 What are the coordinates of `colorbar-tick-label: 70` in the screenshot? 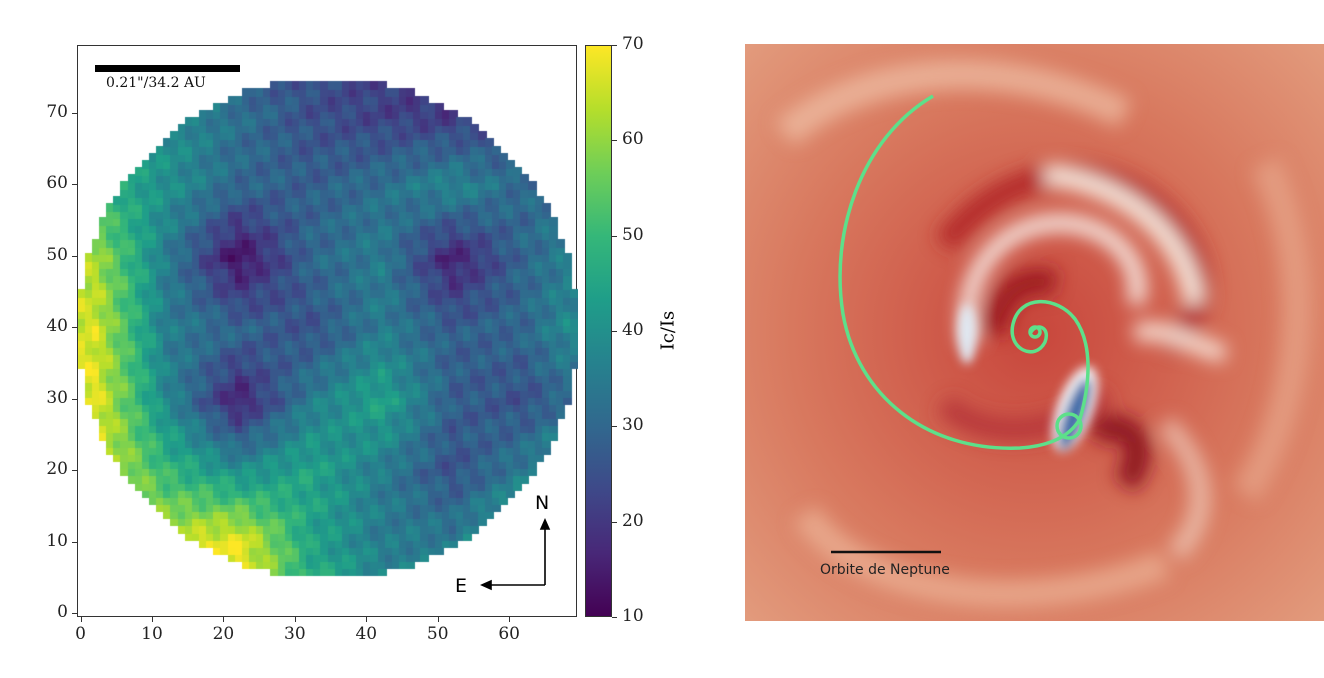 It's located at (633, 44).